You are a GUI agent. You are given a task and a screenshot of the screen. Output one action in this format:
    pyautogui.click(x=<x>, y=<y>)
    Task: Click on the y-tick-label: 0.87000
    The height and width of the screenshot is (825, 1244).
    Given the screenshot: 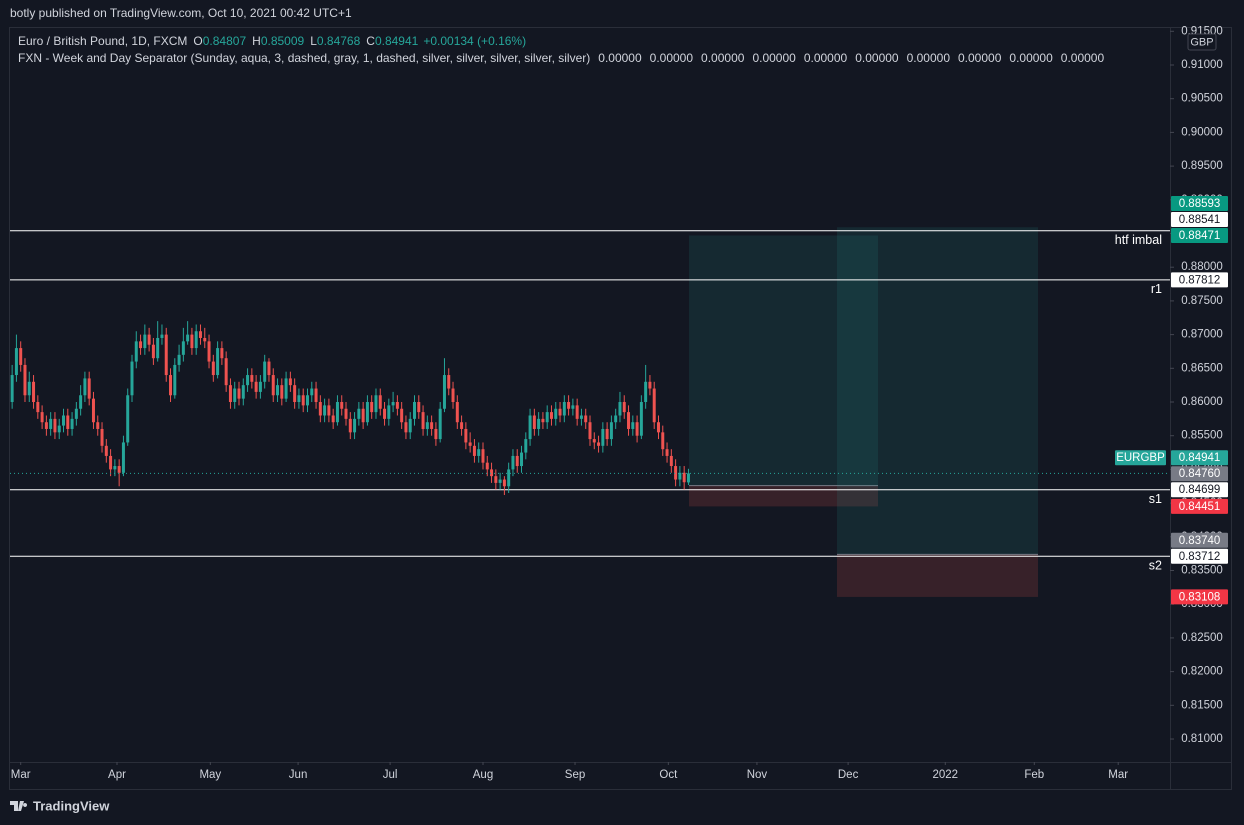 What is the action you would take?
    pyautogui.click(x=1202, y=335)
    